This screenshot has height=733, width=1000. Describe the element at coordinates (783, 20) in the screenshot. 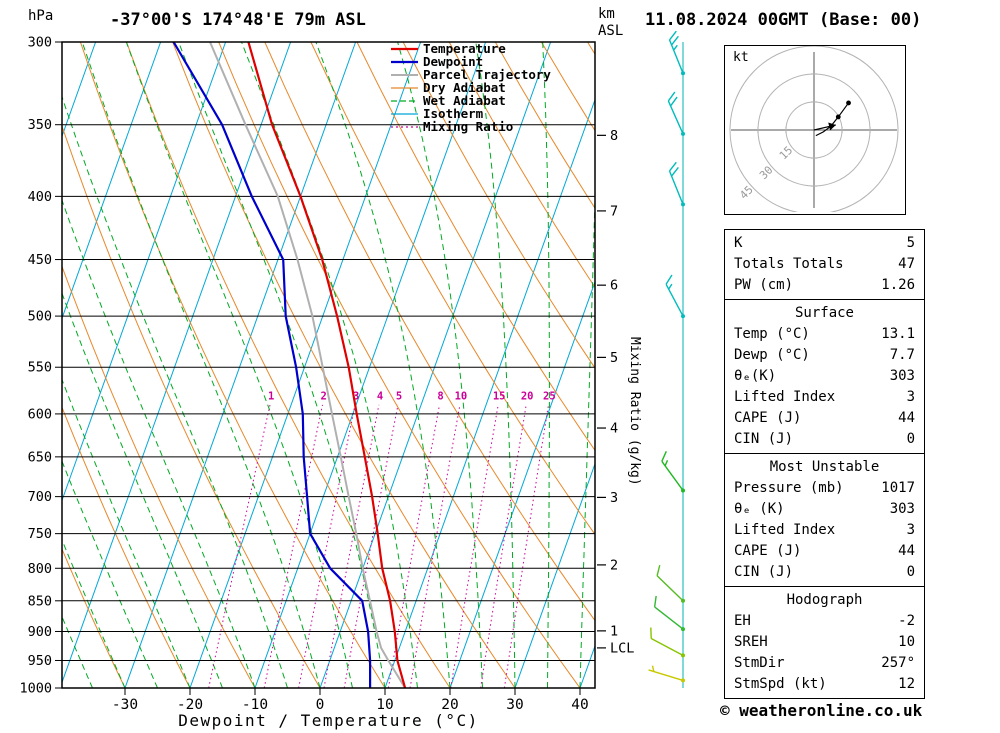

I see `datetime-title: 11.08.2024 00GMT (Base: 00)` at that location.